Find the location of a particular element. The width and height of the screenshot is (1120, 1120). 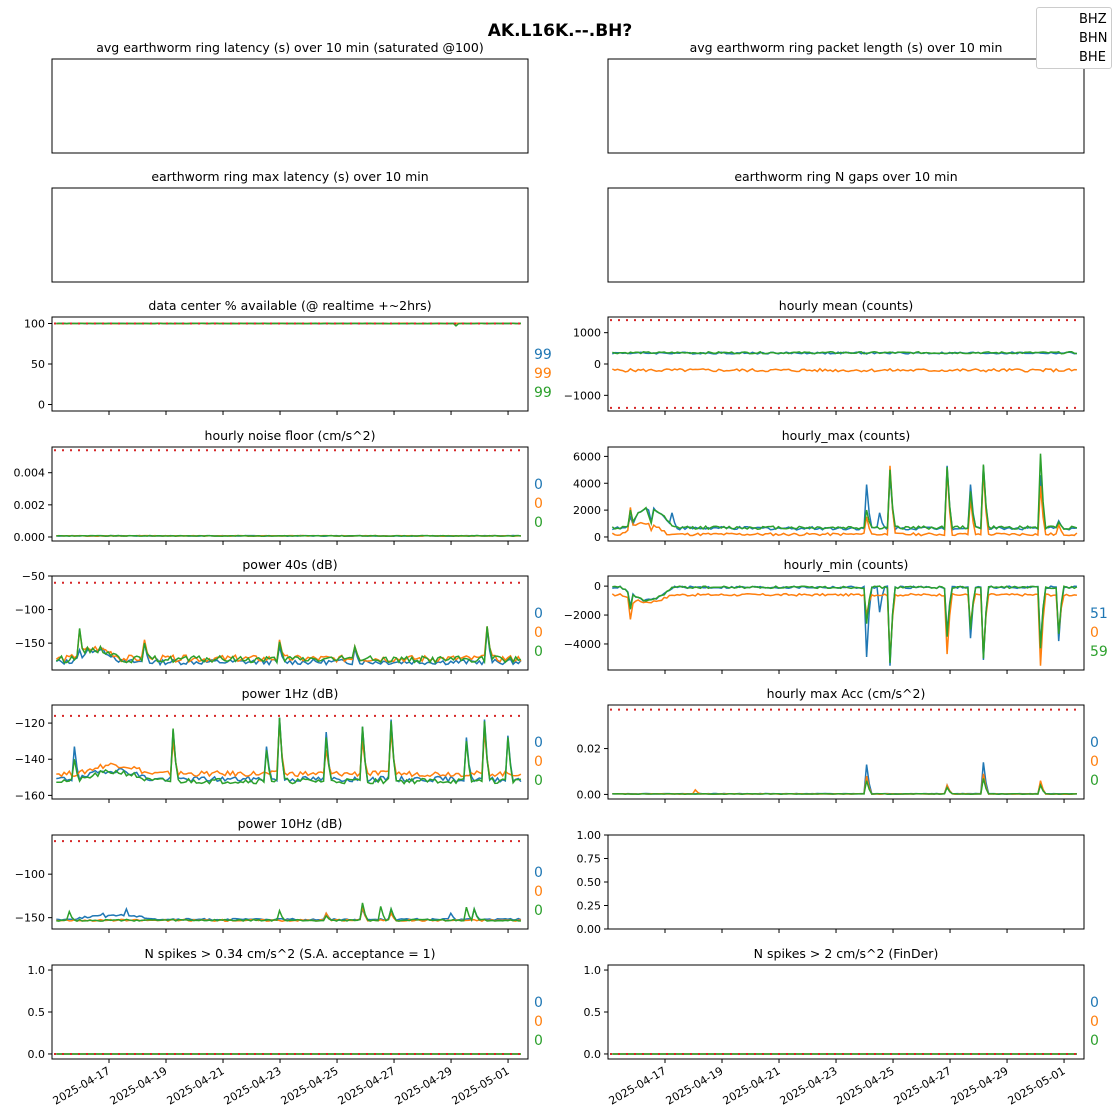

x-tick-label-p70-5: 2025-04-27 is located at coordinates (367, 1085).